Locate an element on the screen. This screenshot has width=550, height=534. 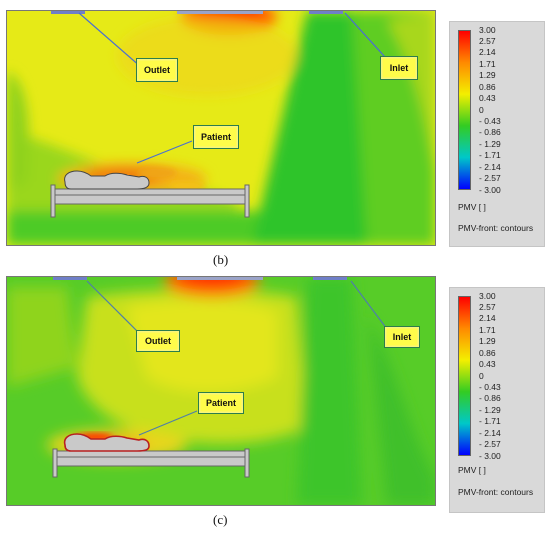
inlet-label-b: Inlet is located at coordinates (399, 68).